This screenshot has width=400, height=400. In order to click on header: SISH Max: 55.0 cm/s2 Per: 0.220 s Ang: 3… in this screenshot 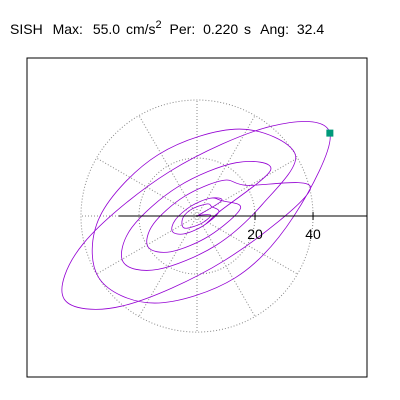, I will do `click(167, 26)`.